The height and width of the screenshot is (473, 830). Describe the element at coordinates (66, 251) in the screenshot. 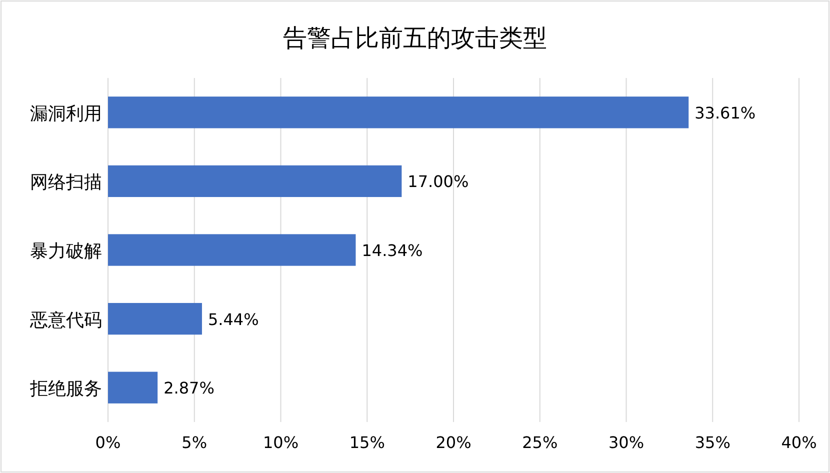

I see `category: 暴力破解` at that location.